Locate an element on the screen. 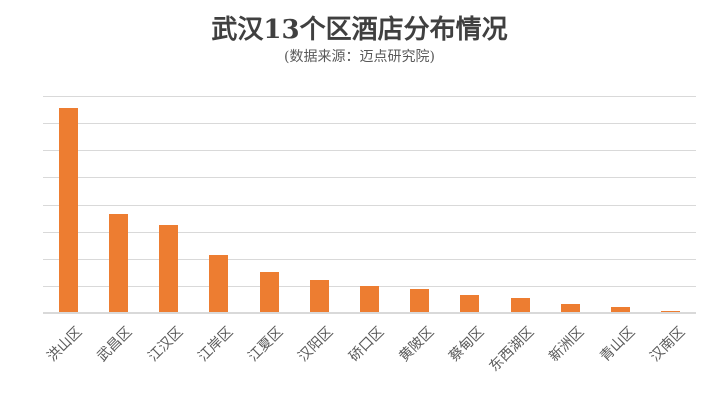  x-label-9: 蔡甸区 is located at coordinates (467, 345).